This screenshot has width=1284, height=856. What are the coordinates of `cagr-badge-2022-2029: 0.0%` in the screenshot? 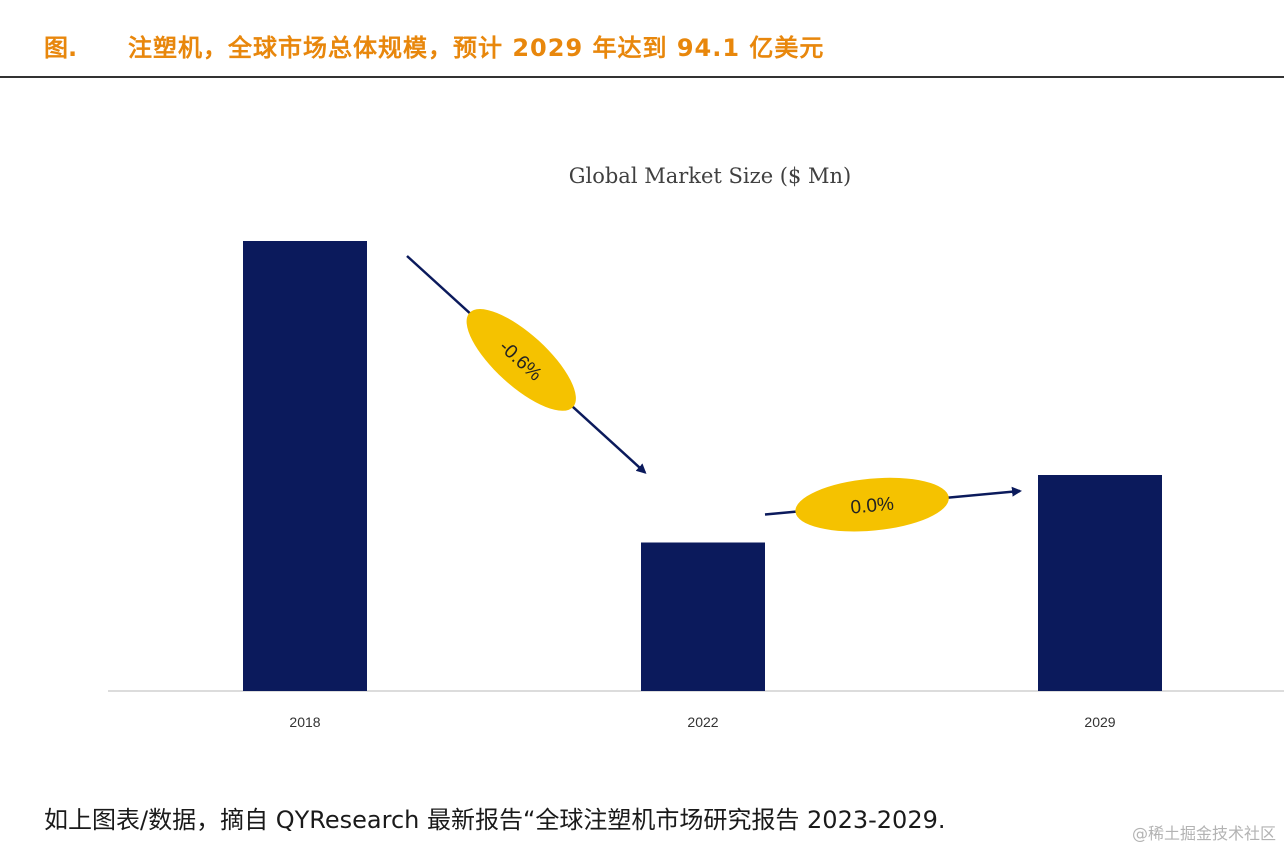 It's located at (872, 504).